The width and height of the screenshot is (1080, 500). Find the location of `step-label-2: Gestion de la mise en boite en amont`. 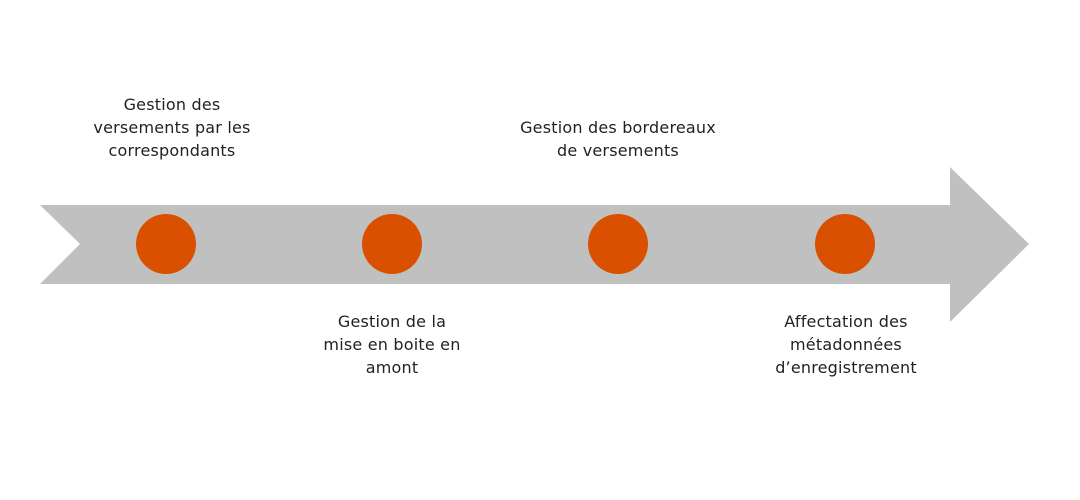

step-label-2: Gestion de la mise en boite en amont is located at coordinates (392, 344).